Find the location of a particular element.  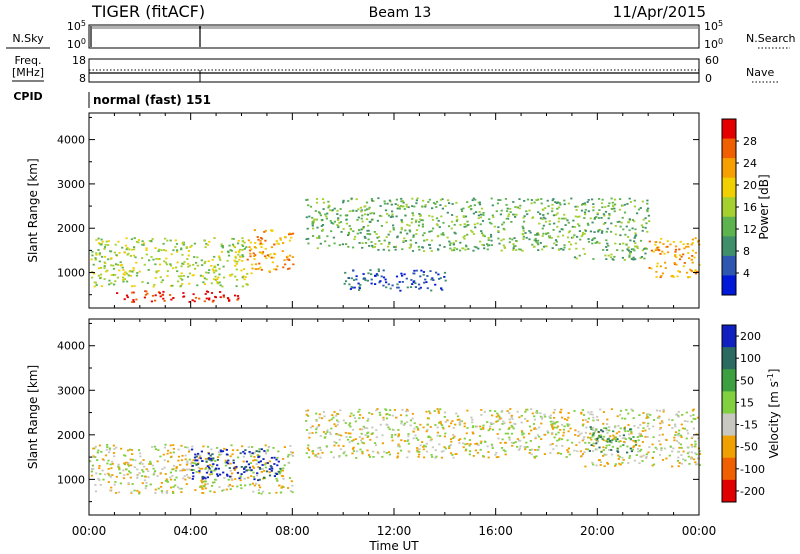

colorbar-tick-label: 12 is located at coordinates (750, 229).